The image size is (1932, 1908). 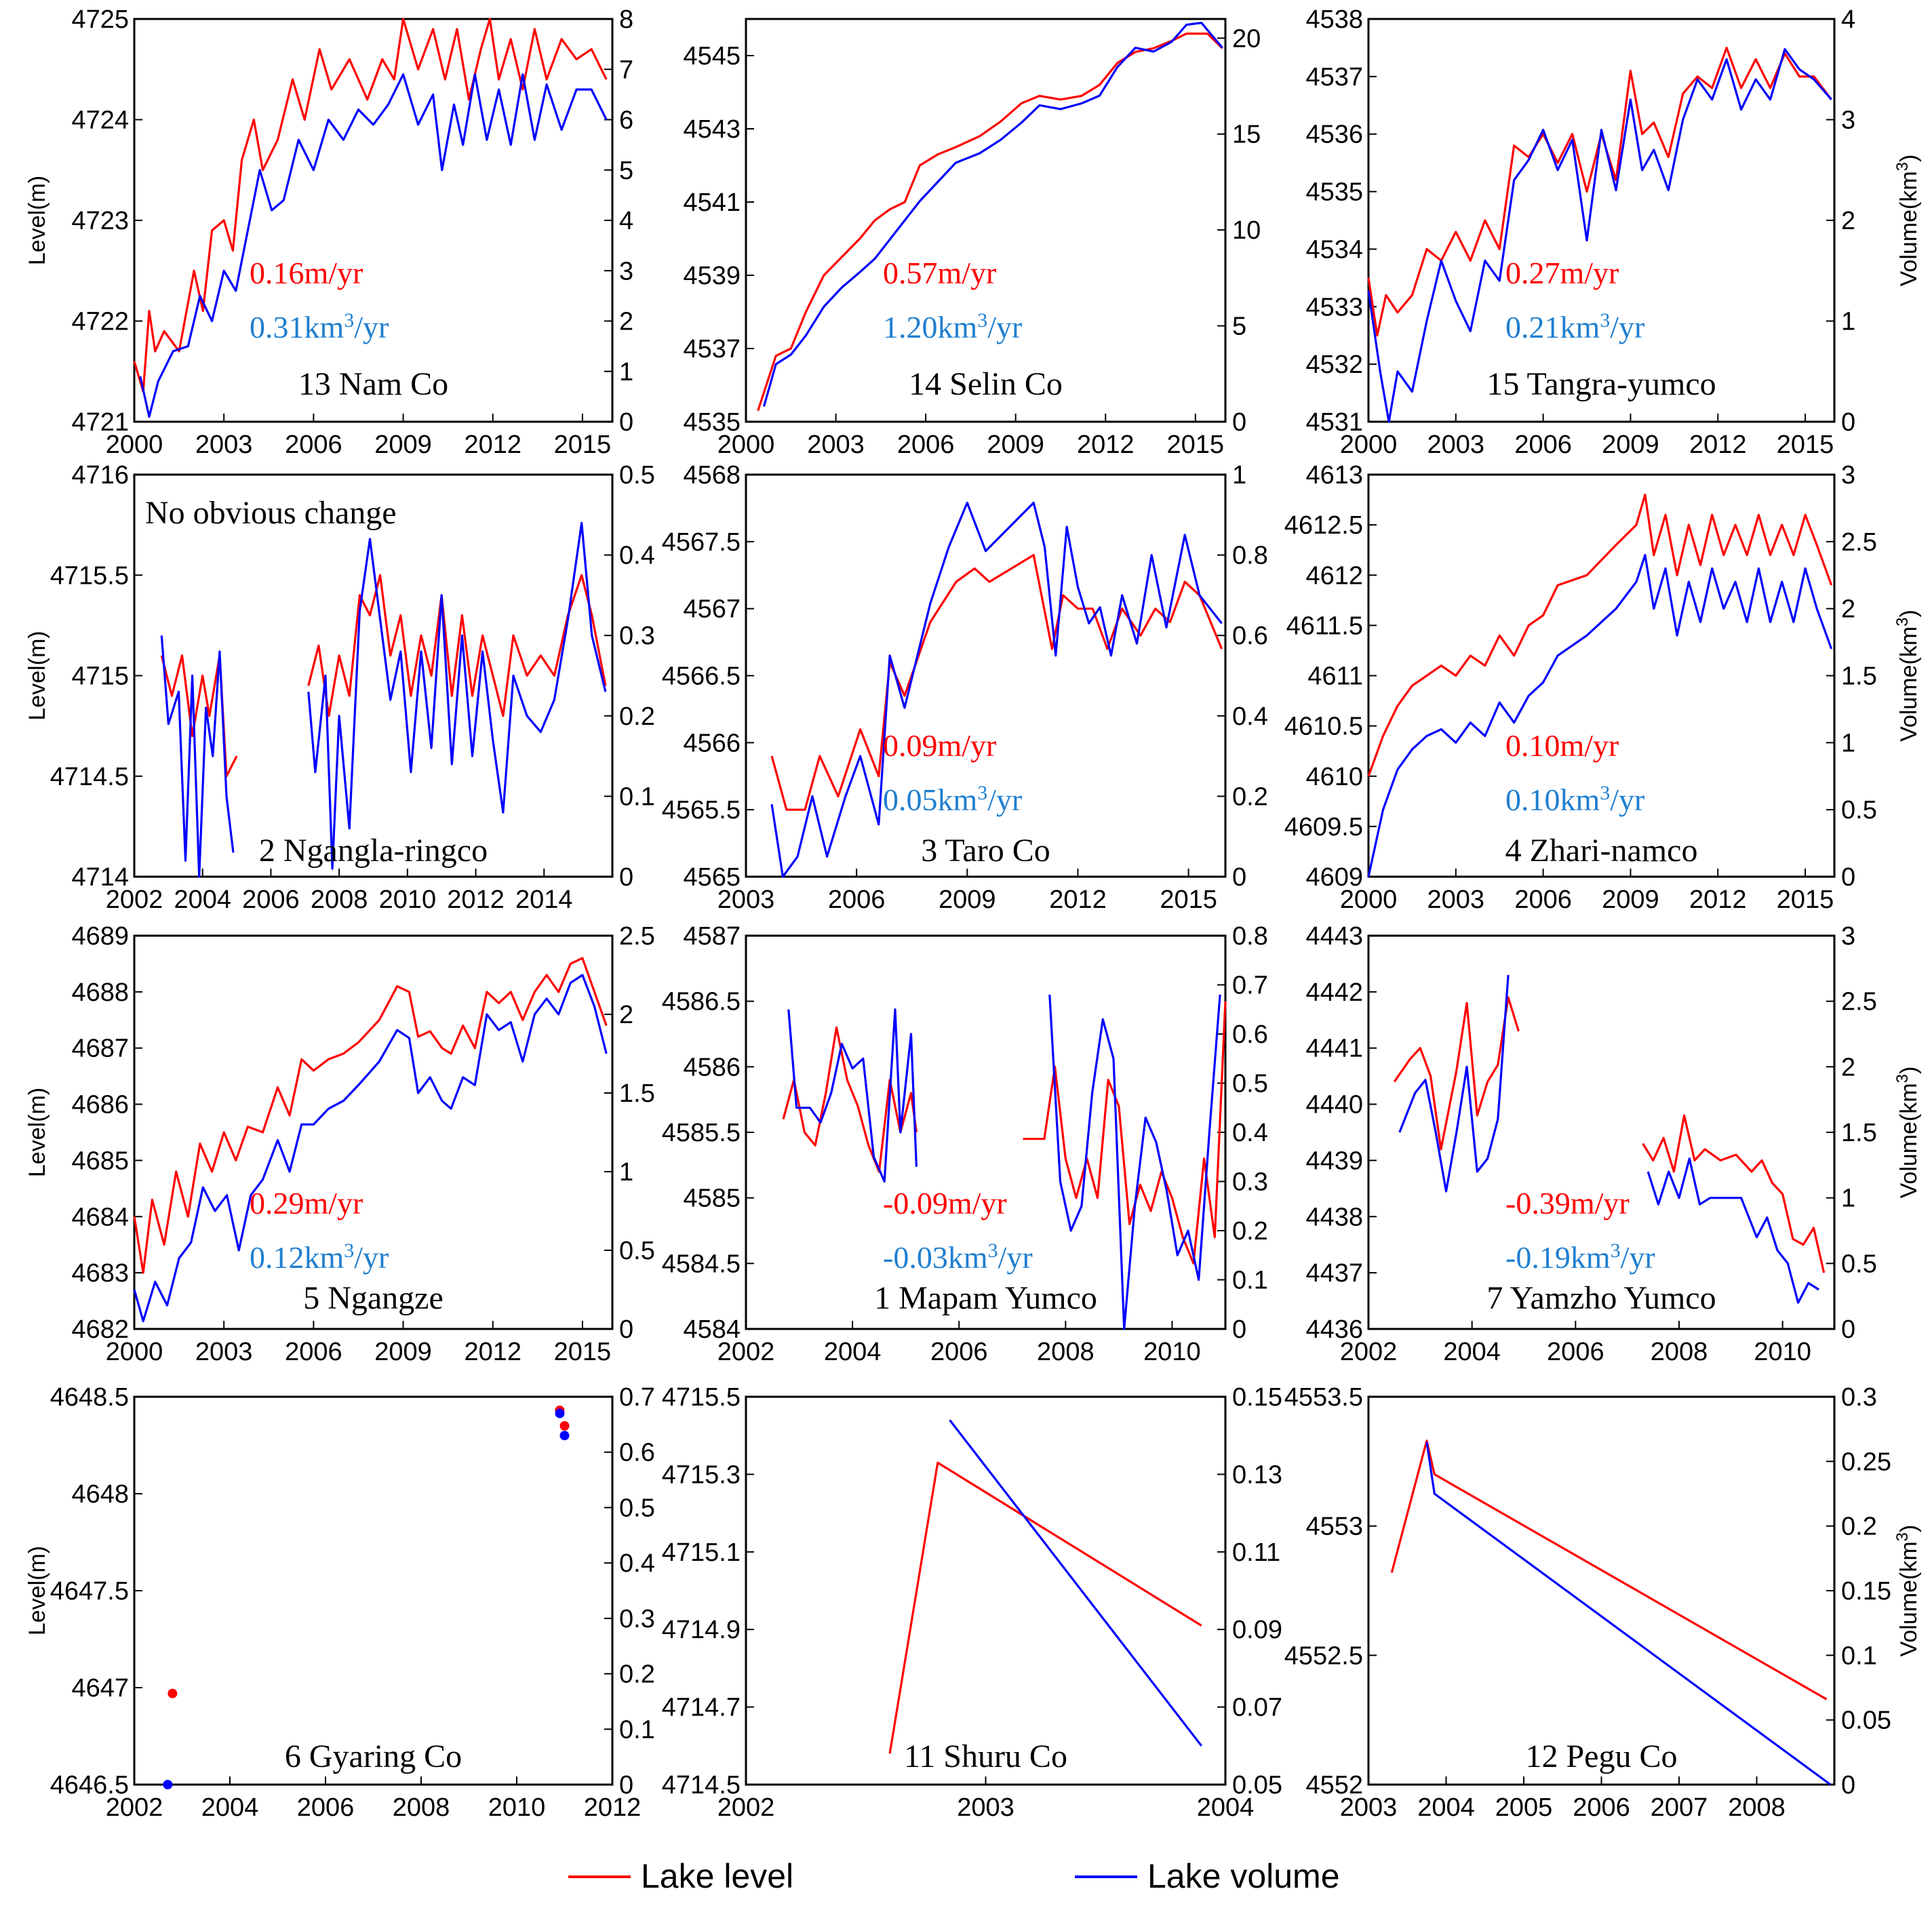 What do you see at coordinates (313, 445) in the screenshot?
I see `x-tick-label: 2006` at bounding box center [313, 445].